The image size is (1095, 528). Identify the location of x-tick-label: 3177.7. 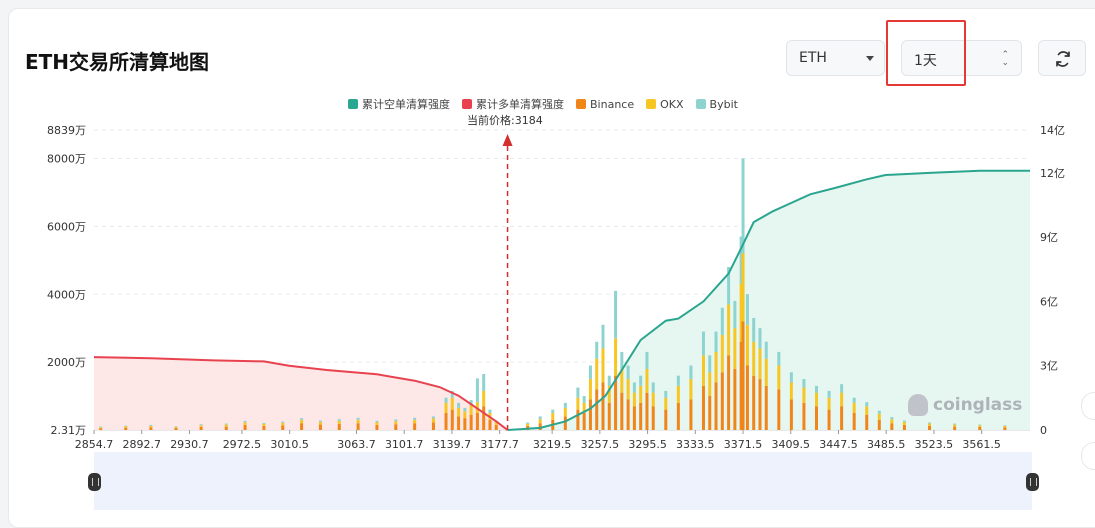
(499, 444).